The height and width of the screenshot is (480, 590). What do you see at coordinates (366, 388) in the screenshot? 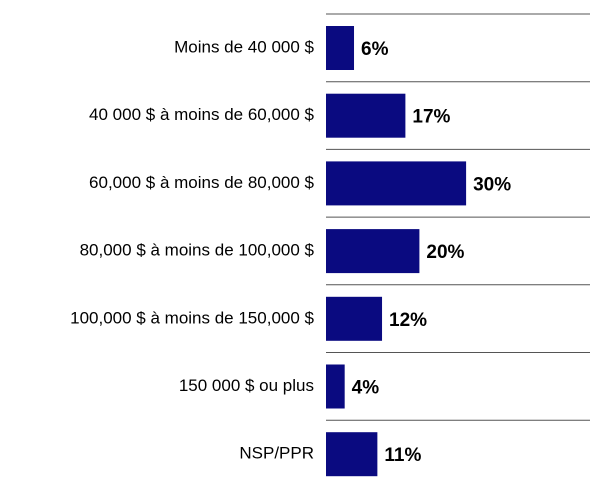
I see `value-label: 4%` at bounding box center [366, 388].